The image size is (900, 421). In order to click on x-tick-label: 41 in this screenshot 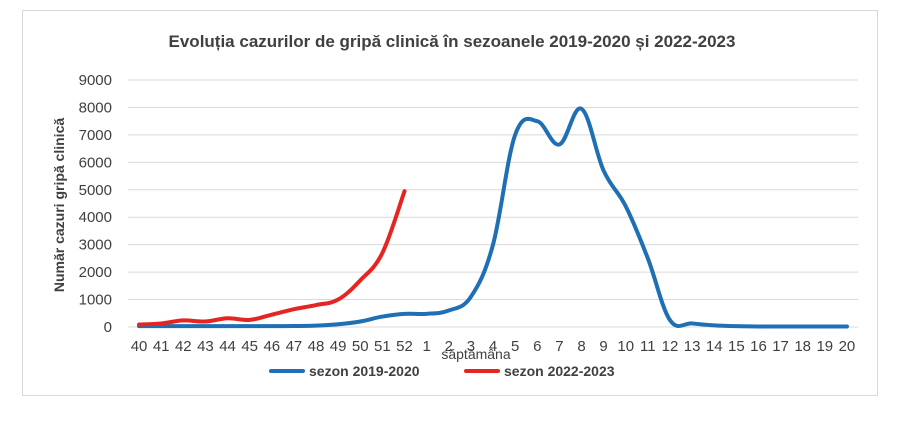, I will do `click(161, 346)`.